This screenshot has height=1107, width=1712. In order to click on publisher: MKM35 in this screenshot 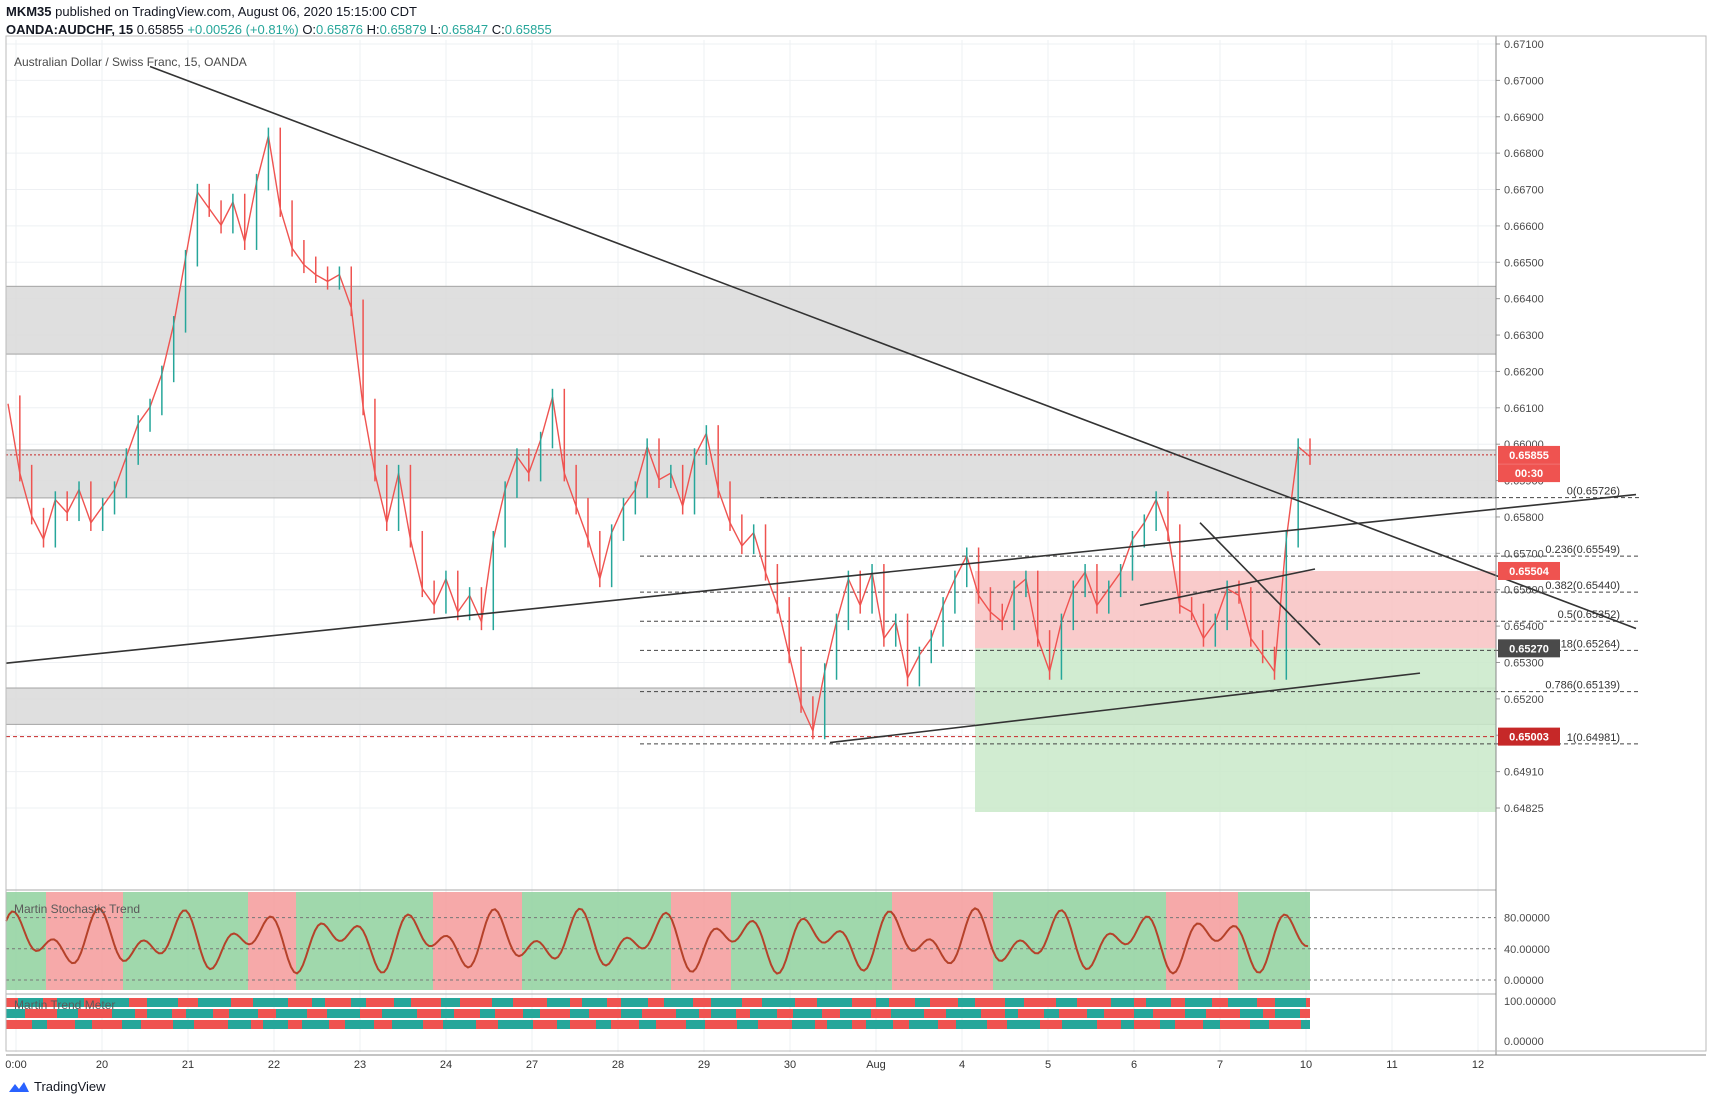, I will do `click(29, 11)`.